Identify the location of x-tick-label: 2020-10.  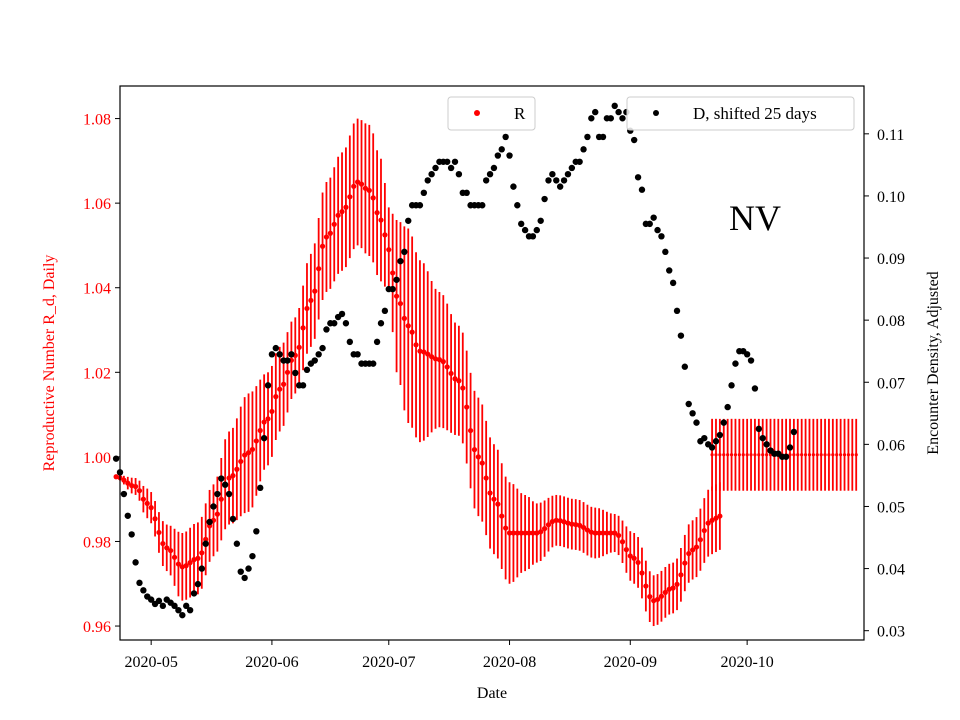
(746, 662).